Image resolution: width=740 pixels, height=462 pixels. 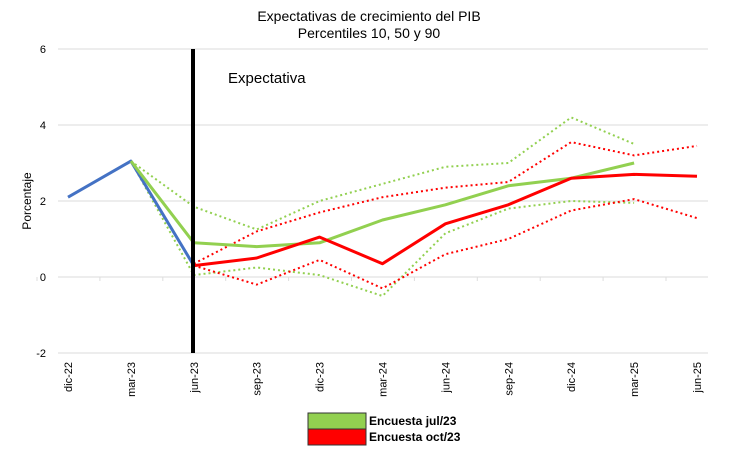 What do you see at coordinates (132, 379) in the screenshot?
I see `x-tick-label: mar-23` at bounding box center [132, 379].